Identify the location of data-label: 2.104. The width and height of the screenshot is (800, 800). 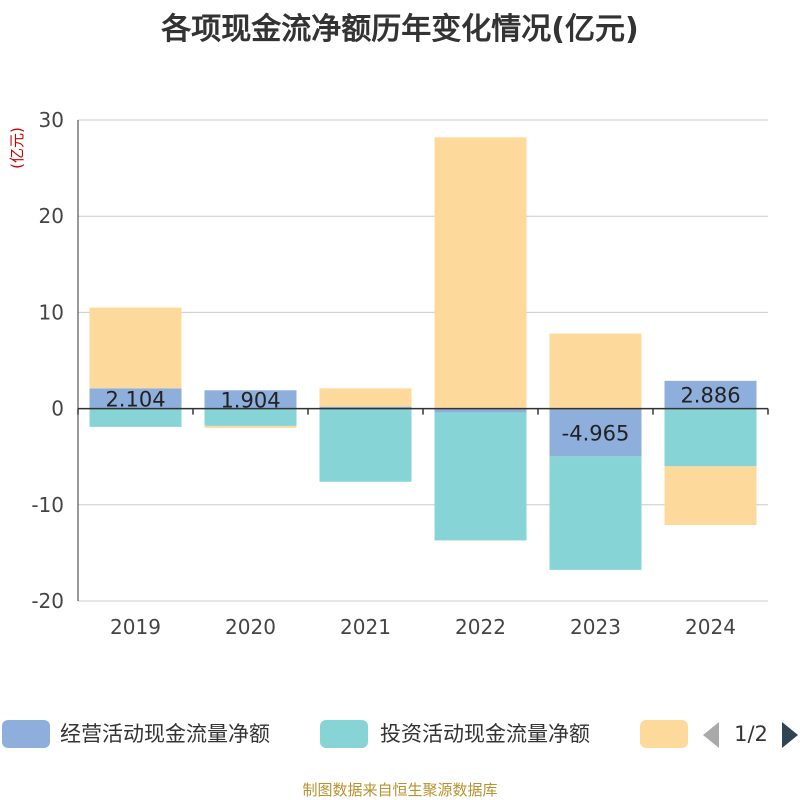
(135, 399).